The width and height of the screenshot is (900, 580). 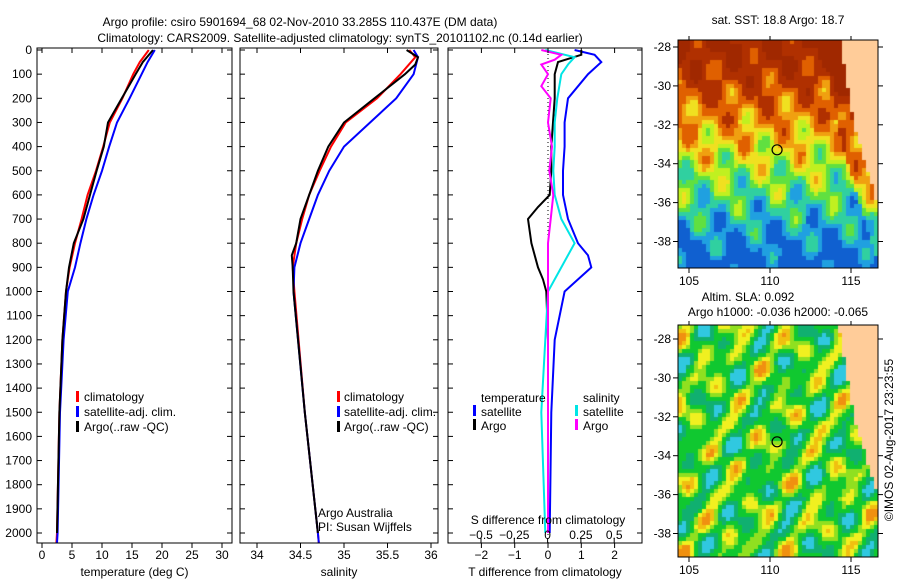 I want to click on x-tick-label: 25, so click(x=192, y=555).